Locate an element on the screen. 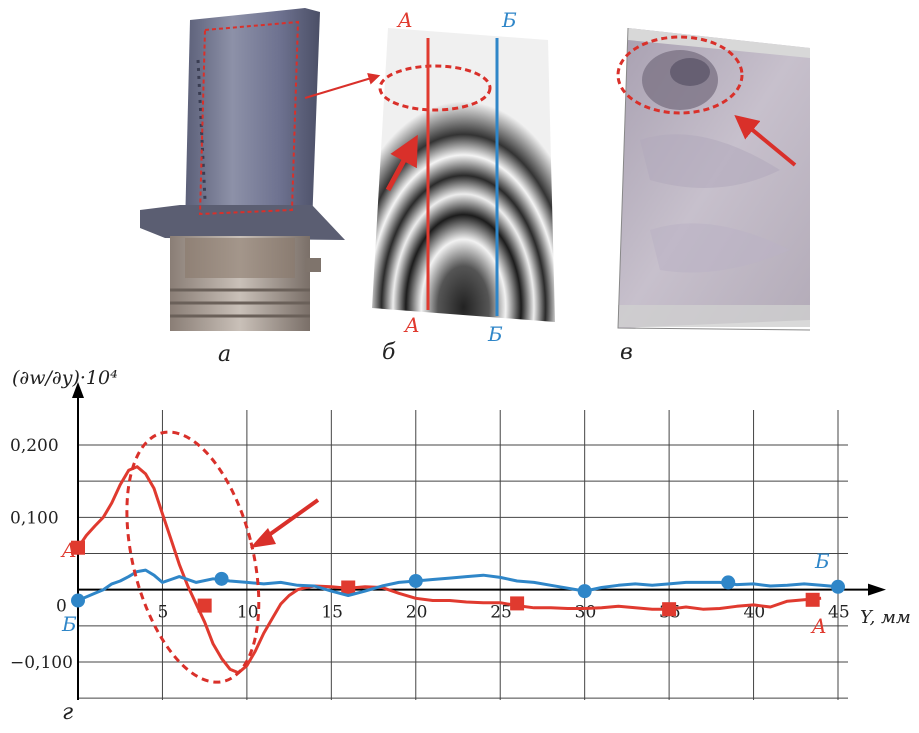 This screenshot has width=919, height=733. roi-rectangle is located at coordinates (249, 118).